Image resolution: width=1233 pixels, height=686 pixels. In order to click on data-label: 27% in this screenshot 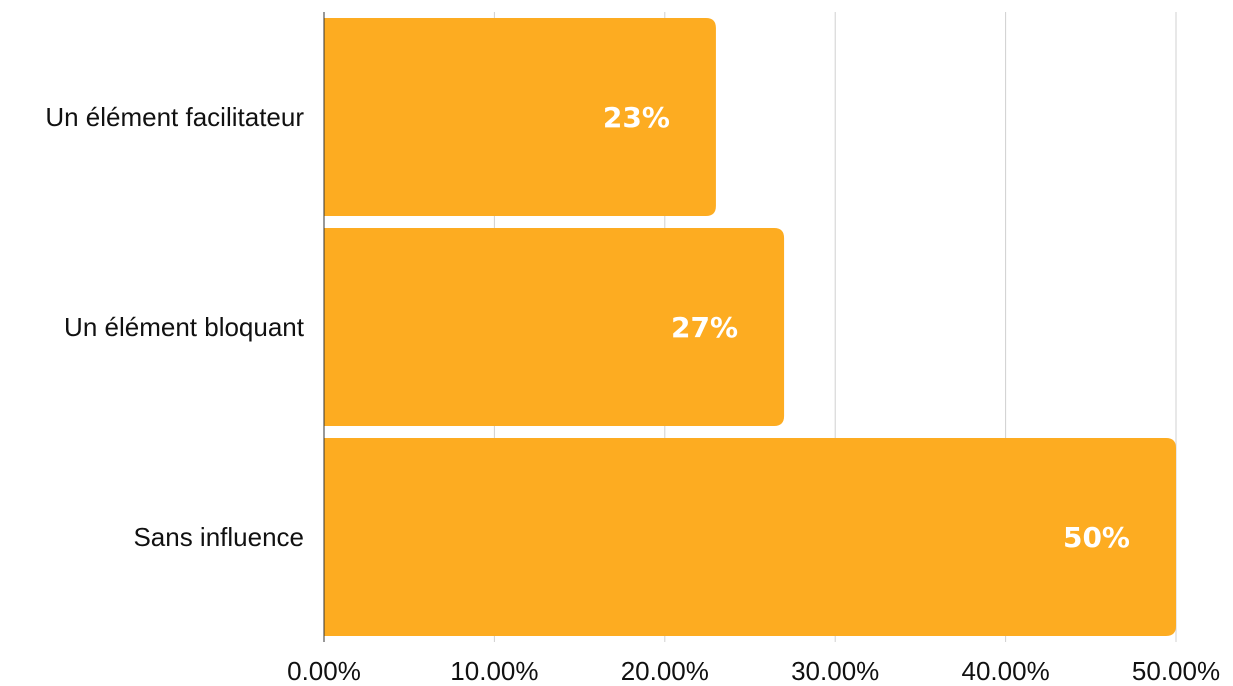, I will do `click(704, 327)`.